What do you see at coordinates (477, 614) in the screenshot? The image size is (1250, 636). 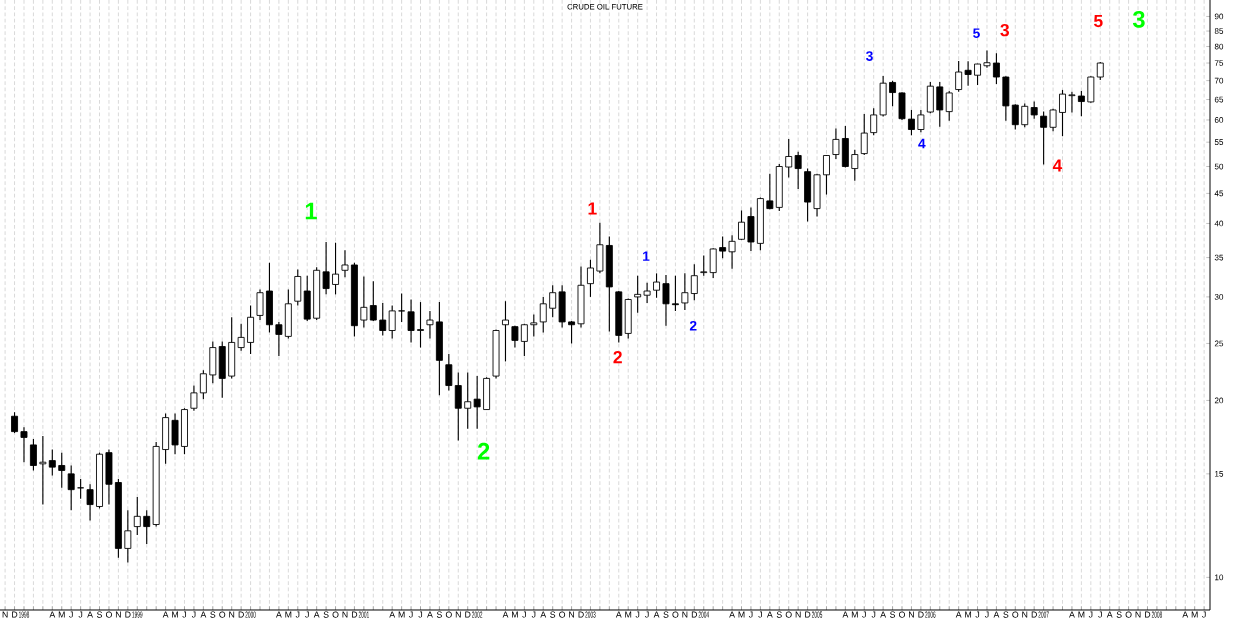 I see `x-tick-label: 2002` at bounding box center [477, 614].